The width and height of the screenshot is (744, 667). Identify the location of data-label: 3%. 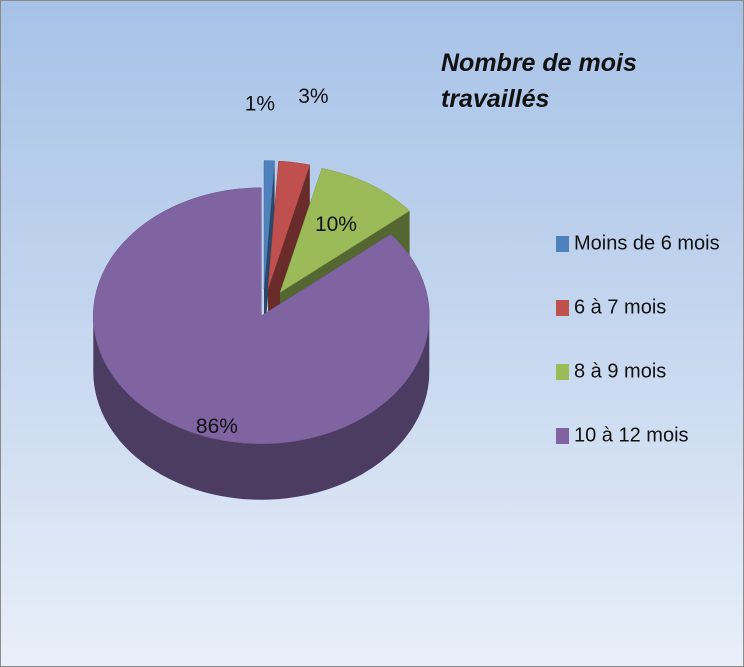
(313, 96).